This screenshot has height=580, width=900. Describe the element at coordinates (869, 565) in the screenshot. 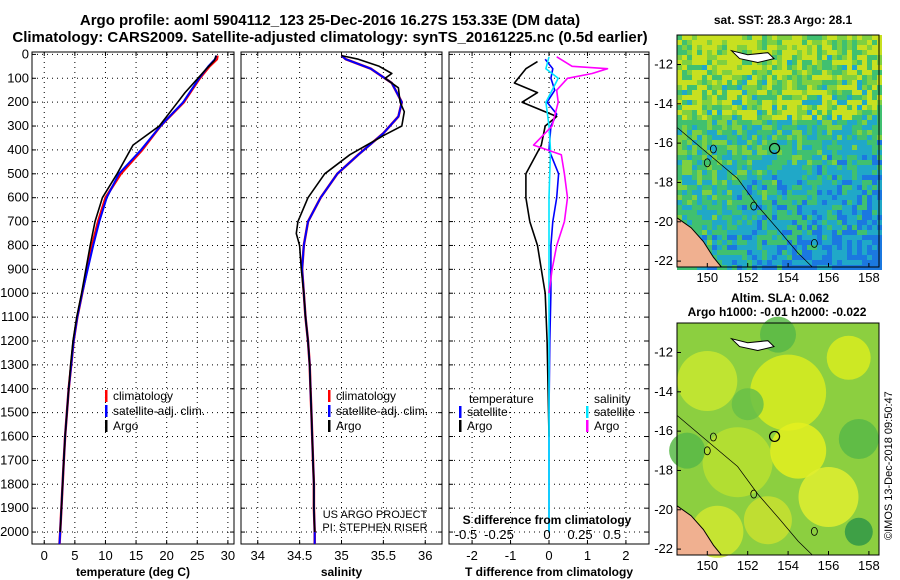

I see `lon-tick-label: 158` at that location.